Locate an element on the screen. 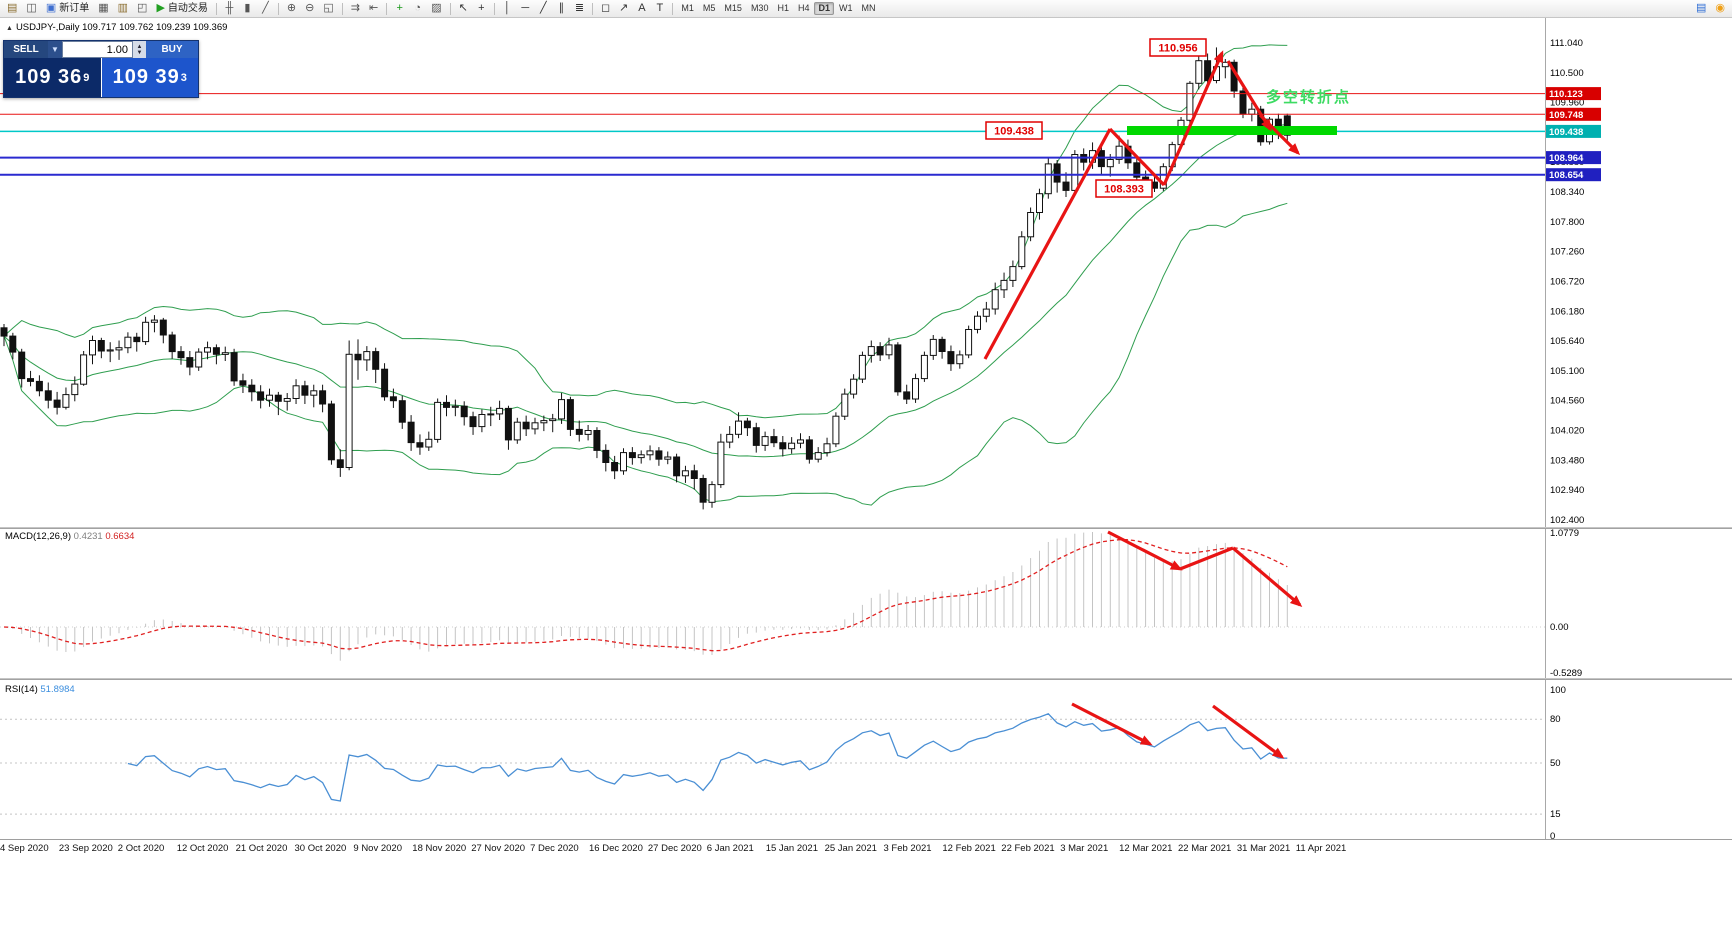 This screenshot has height=938, width=1732. channel-tool-icon: ∥ is located at coordinates (561, 8).